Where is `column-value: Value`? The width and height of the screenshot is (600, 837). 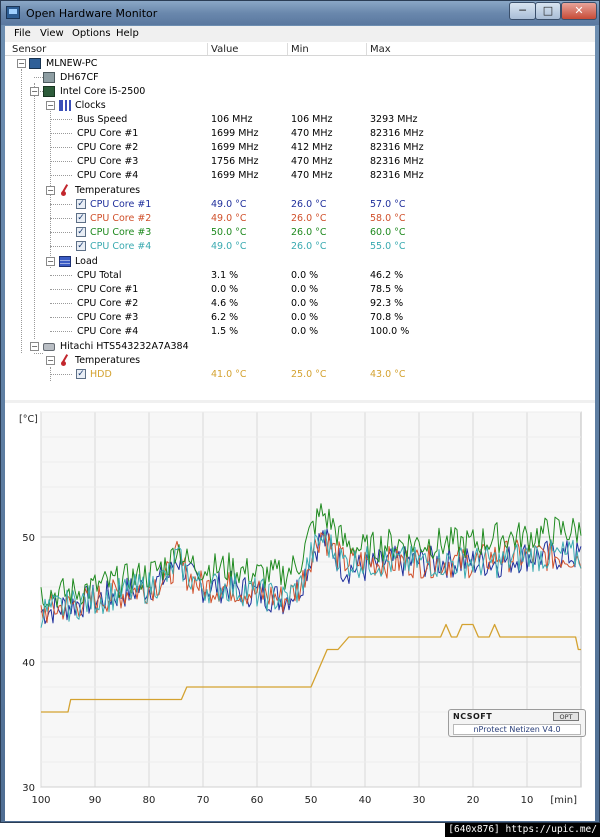
column-value: Value is located at coordinates (225, 49).